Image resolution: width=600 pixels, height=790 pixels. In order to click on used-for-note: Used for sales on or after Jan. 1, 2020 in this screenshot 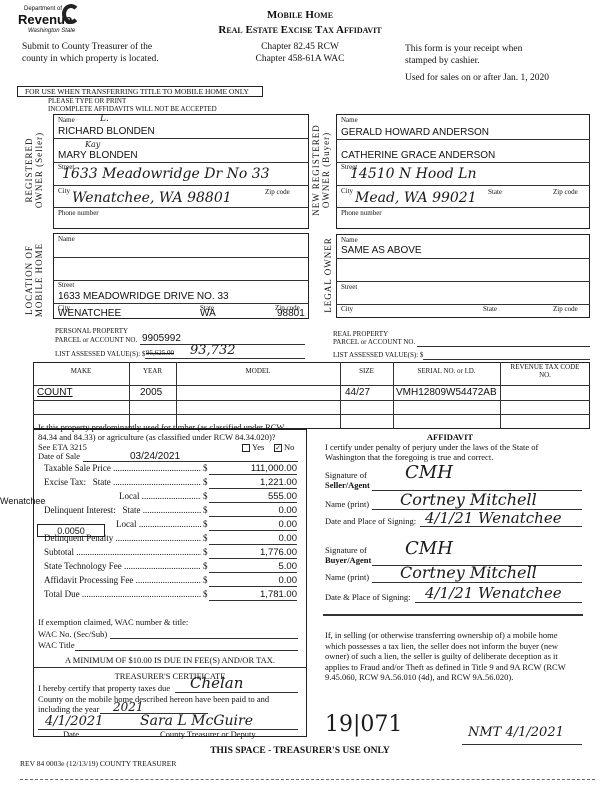, I will do `click(477, 78)`.